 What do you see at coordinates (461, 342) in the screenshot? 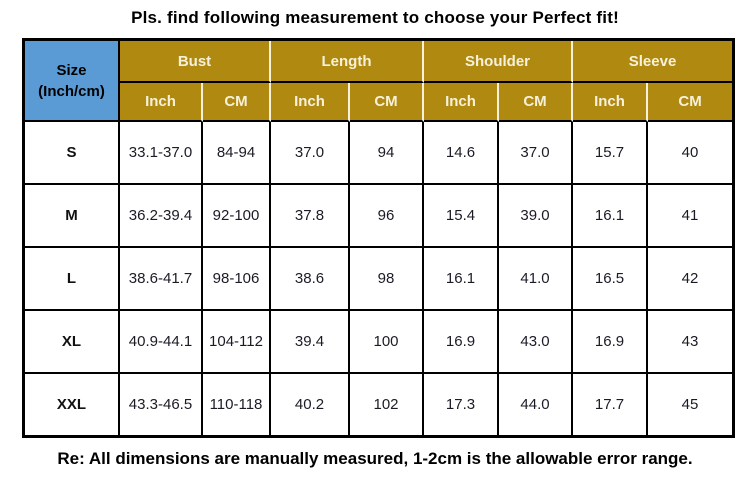
I see `shoulder-inch-value: 16.9` at bounding box center [461, 342].